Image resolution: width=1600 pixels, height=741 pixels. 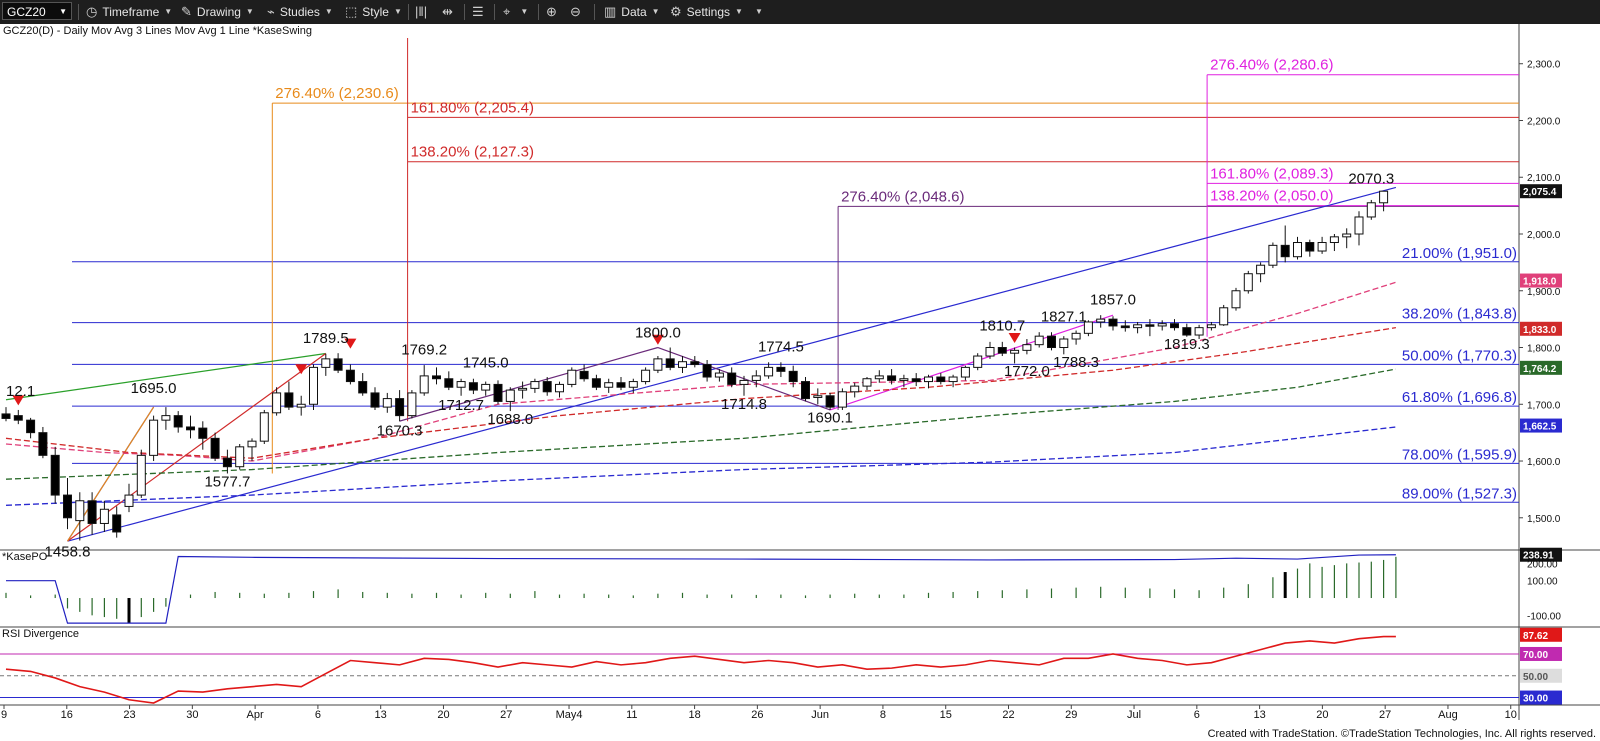 What do you see at coordinates (186, 11) in the screenshot?
I see `pencil-icon: ✎` at bounding box center [186, 11].